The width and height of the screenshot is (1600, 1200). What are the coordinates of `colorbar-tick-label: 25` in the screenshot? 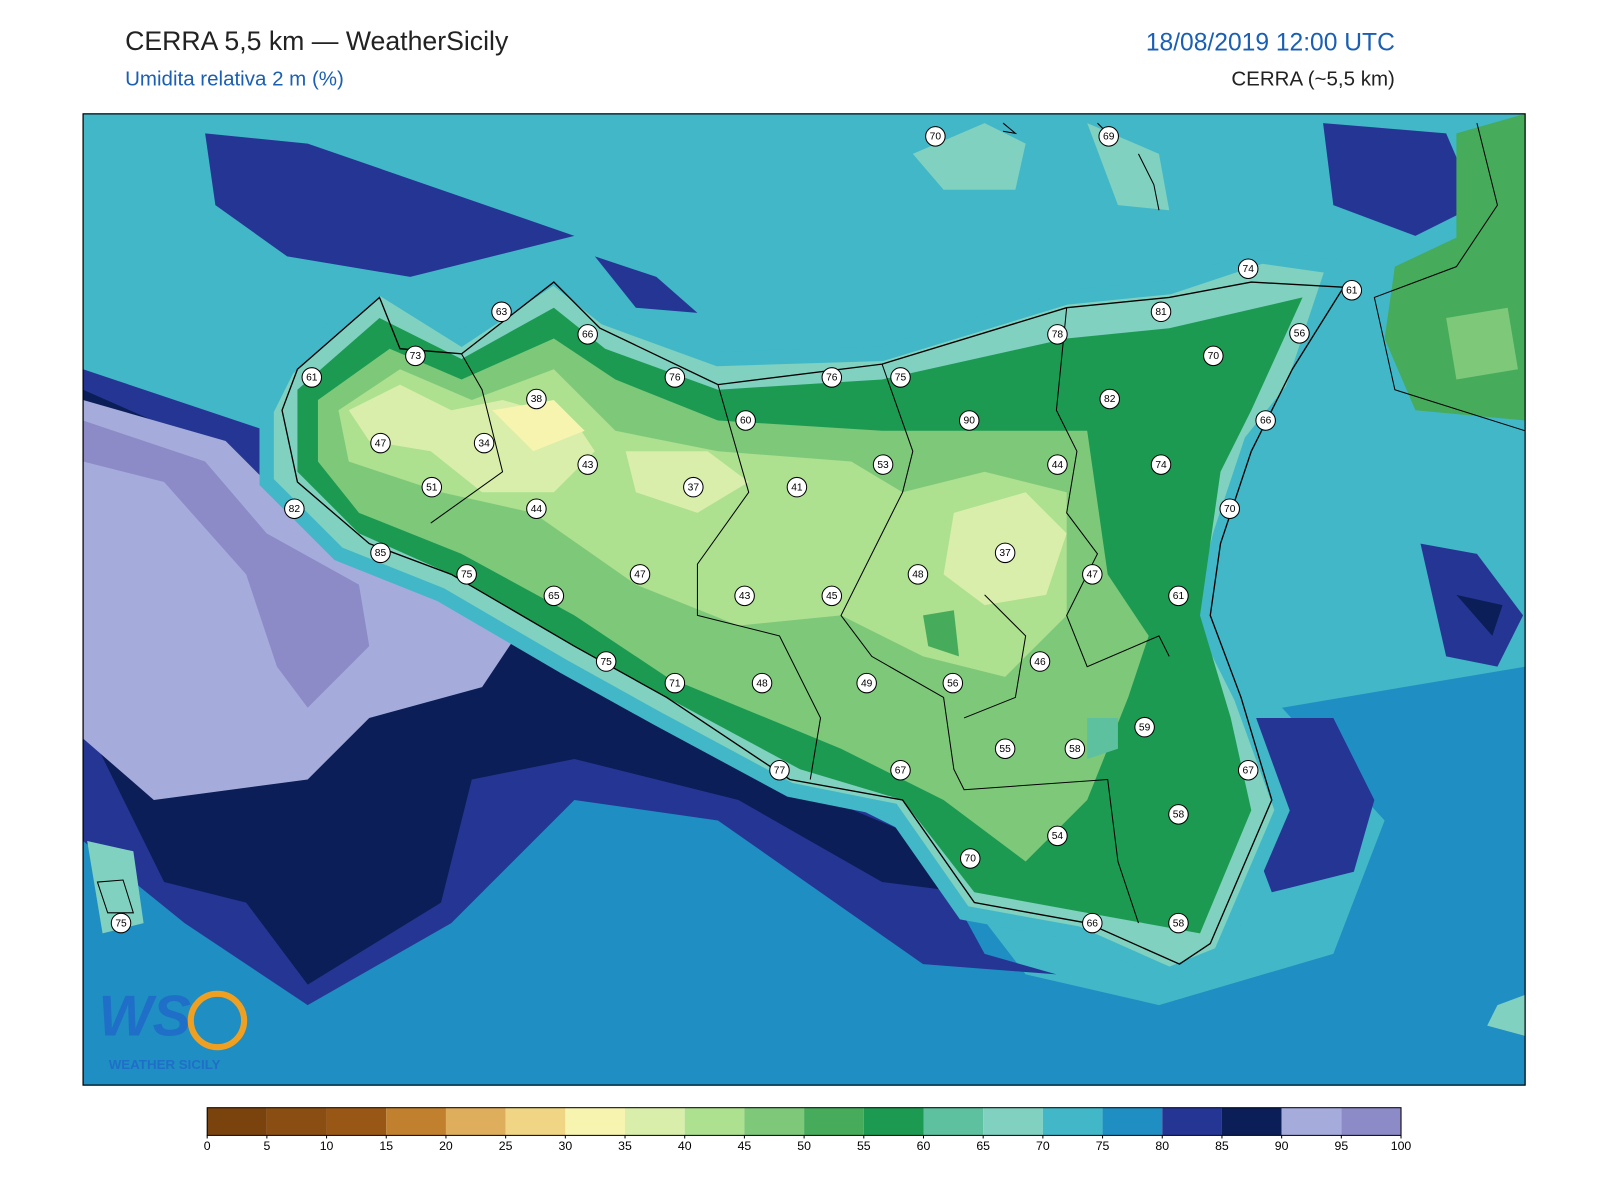 It's located at (506, 1146).